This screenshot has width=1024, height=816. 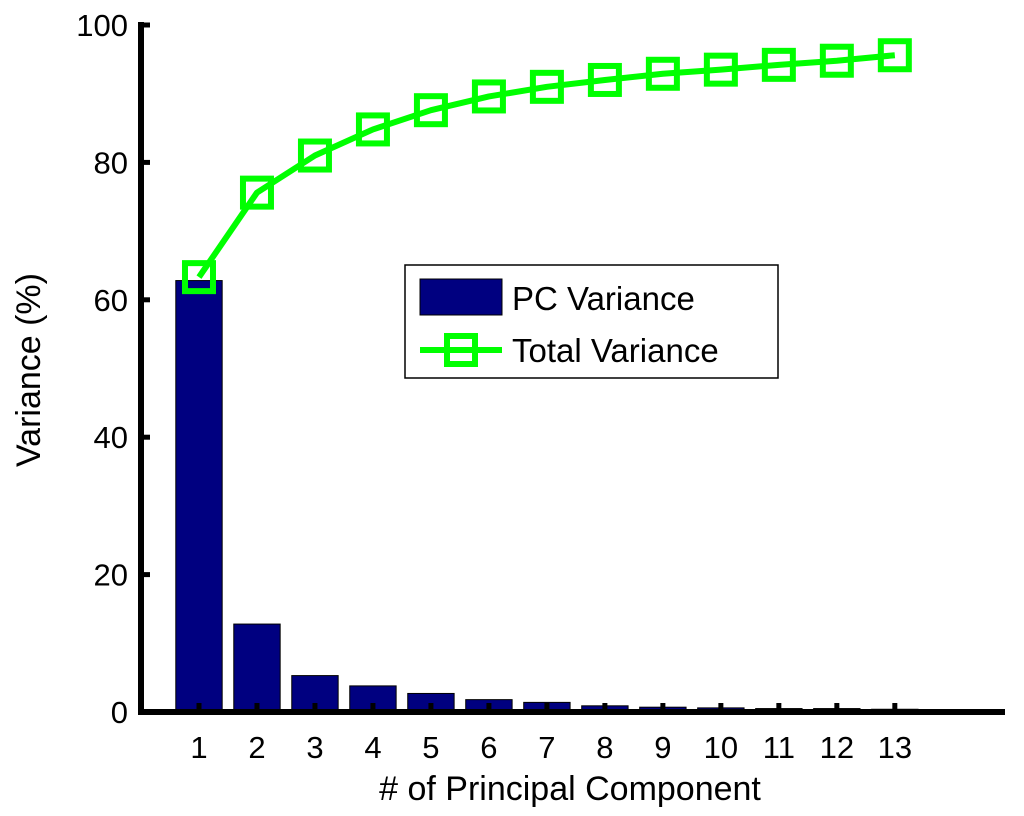 What do you see at coordinates (488, 747) in the screenshot?
I see `x-tick-label-6: 6` at bounding box center [488, 747].